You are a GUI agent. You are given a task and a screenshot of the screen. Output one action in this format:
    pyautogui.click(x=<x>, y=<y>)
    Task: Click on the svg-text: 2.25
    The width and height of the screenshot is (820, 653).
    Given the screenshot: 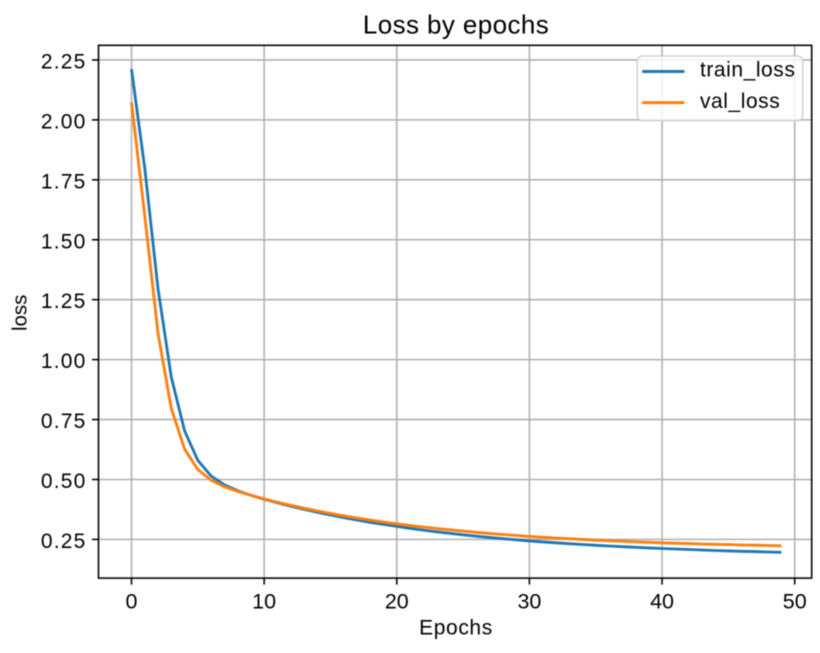 What is the action you would take?
    pyautogui.click(x=64, y=61)
    